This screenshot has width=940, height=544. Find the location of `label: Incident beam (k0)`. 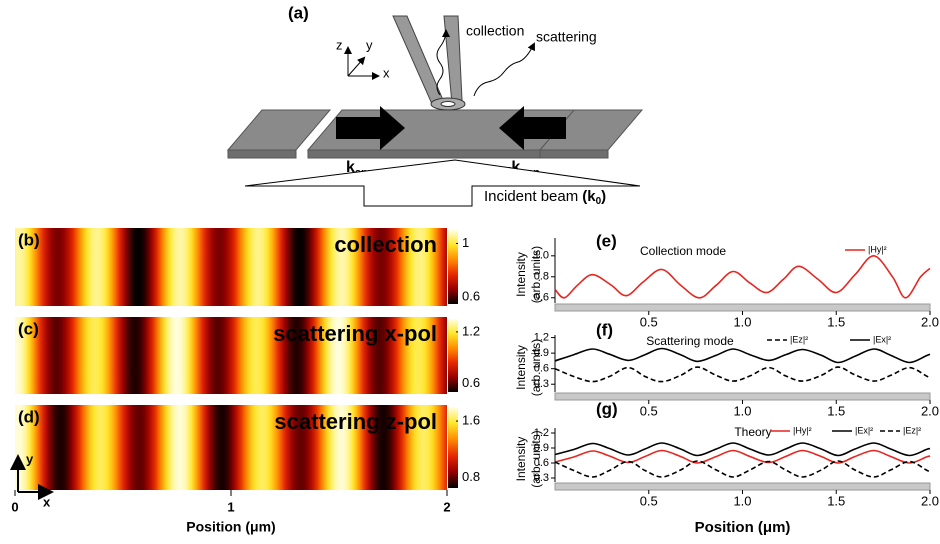

label: Incident beam (k0) is located at coordinates (545, 197).